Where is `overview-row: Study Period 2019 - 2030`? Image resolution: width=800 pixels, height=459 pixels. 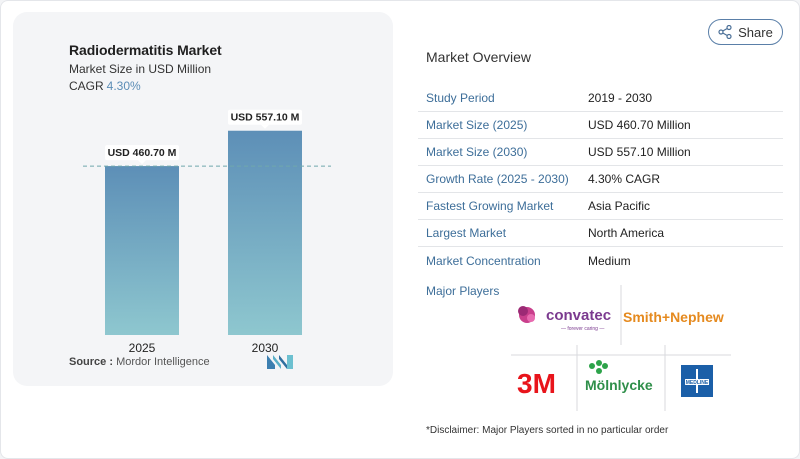 overview-row: Study Period 2019 - 2030 is located at coordinates (600, 98).